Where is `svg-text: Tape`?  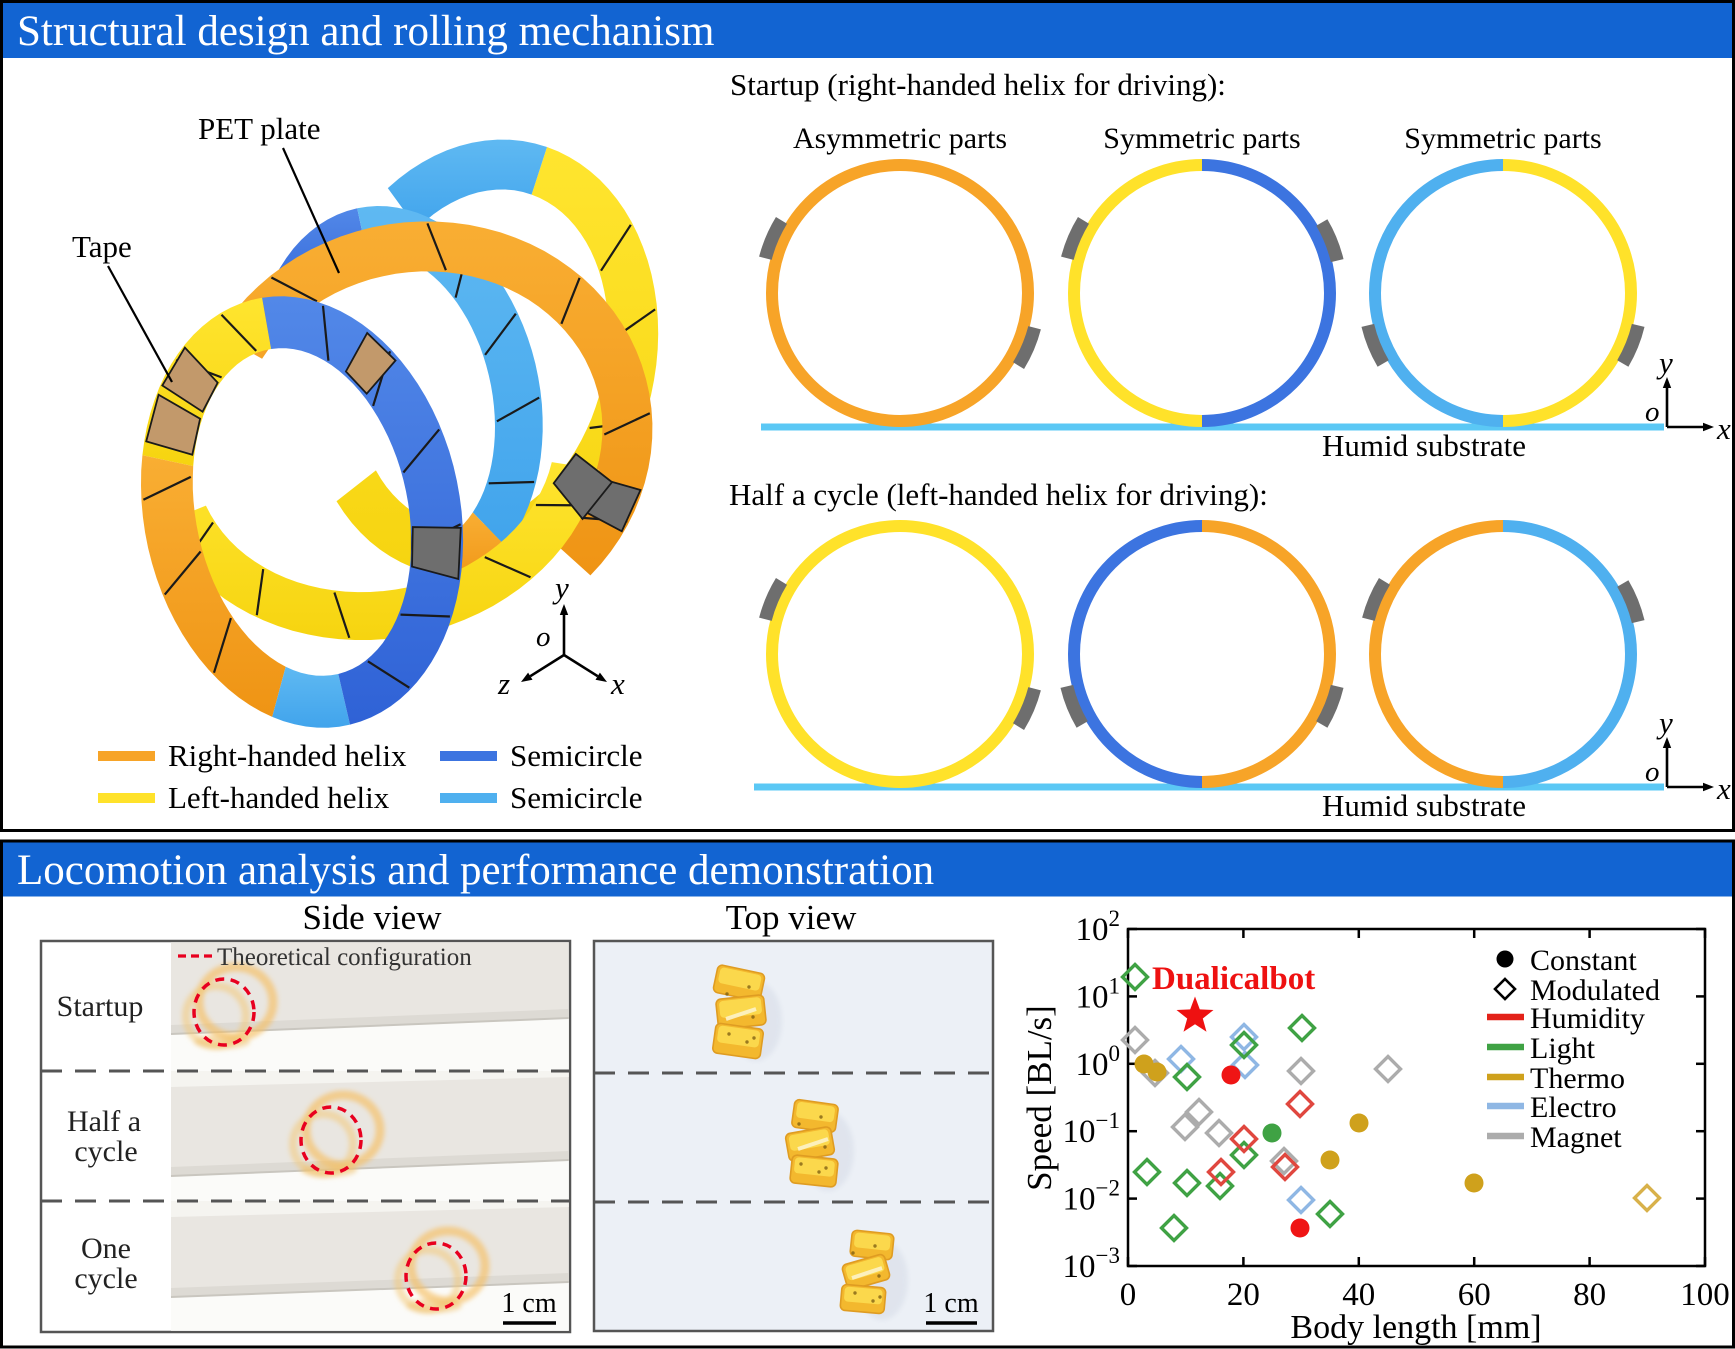
svg-text: Tape is located at coordinates (102, 246).